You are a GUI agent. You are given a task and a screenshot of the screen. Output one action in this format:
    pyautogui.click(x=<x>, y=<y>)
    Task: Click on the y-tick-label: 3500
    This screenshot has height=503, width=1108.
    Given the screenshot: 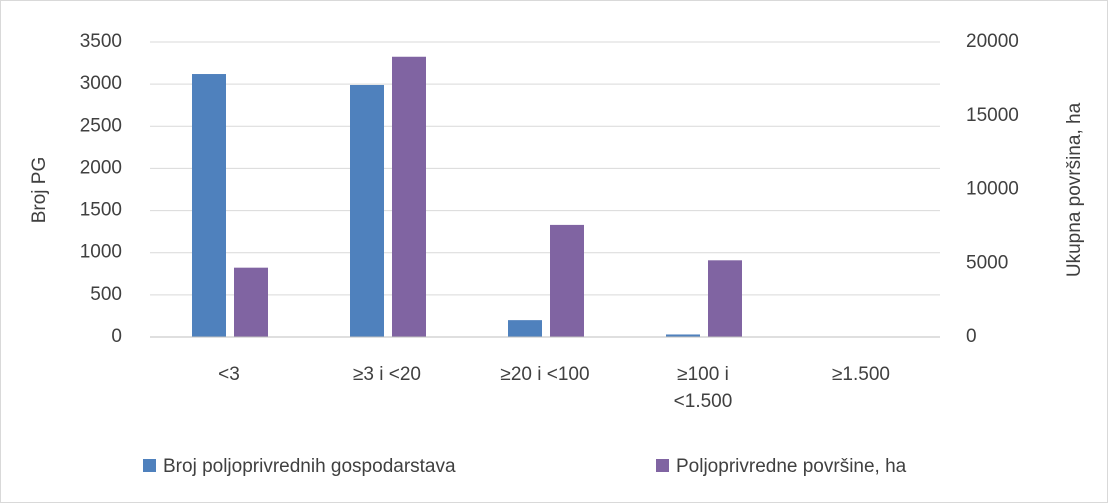 What is the action you would take?
    pyautogui.click(x=101, y=41)
    